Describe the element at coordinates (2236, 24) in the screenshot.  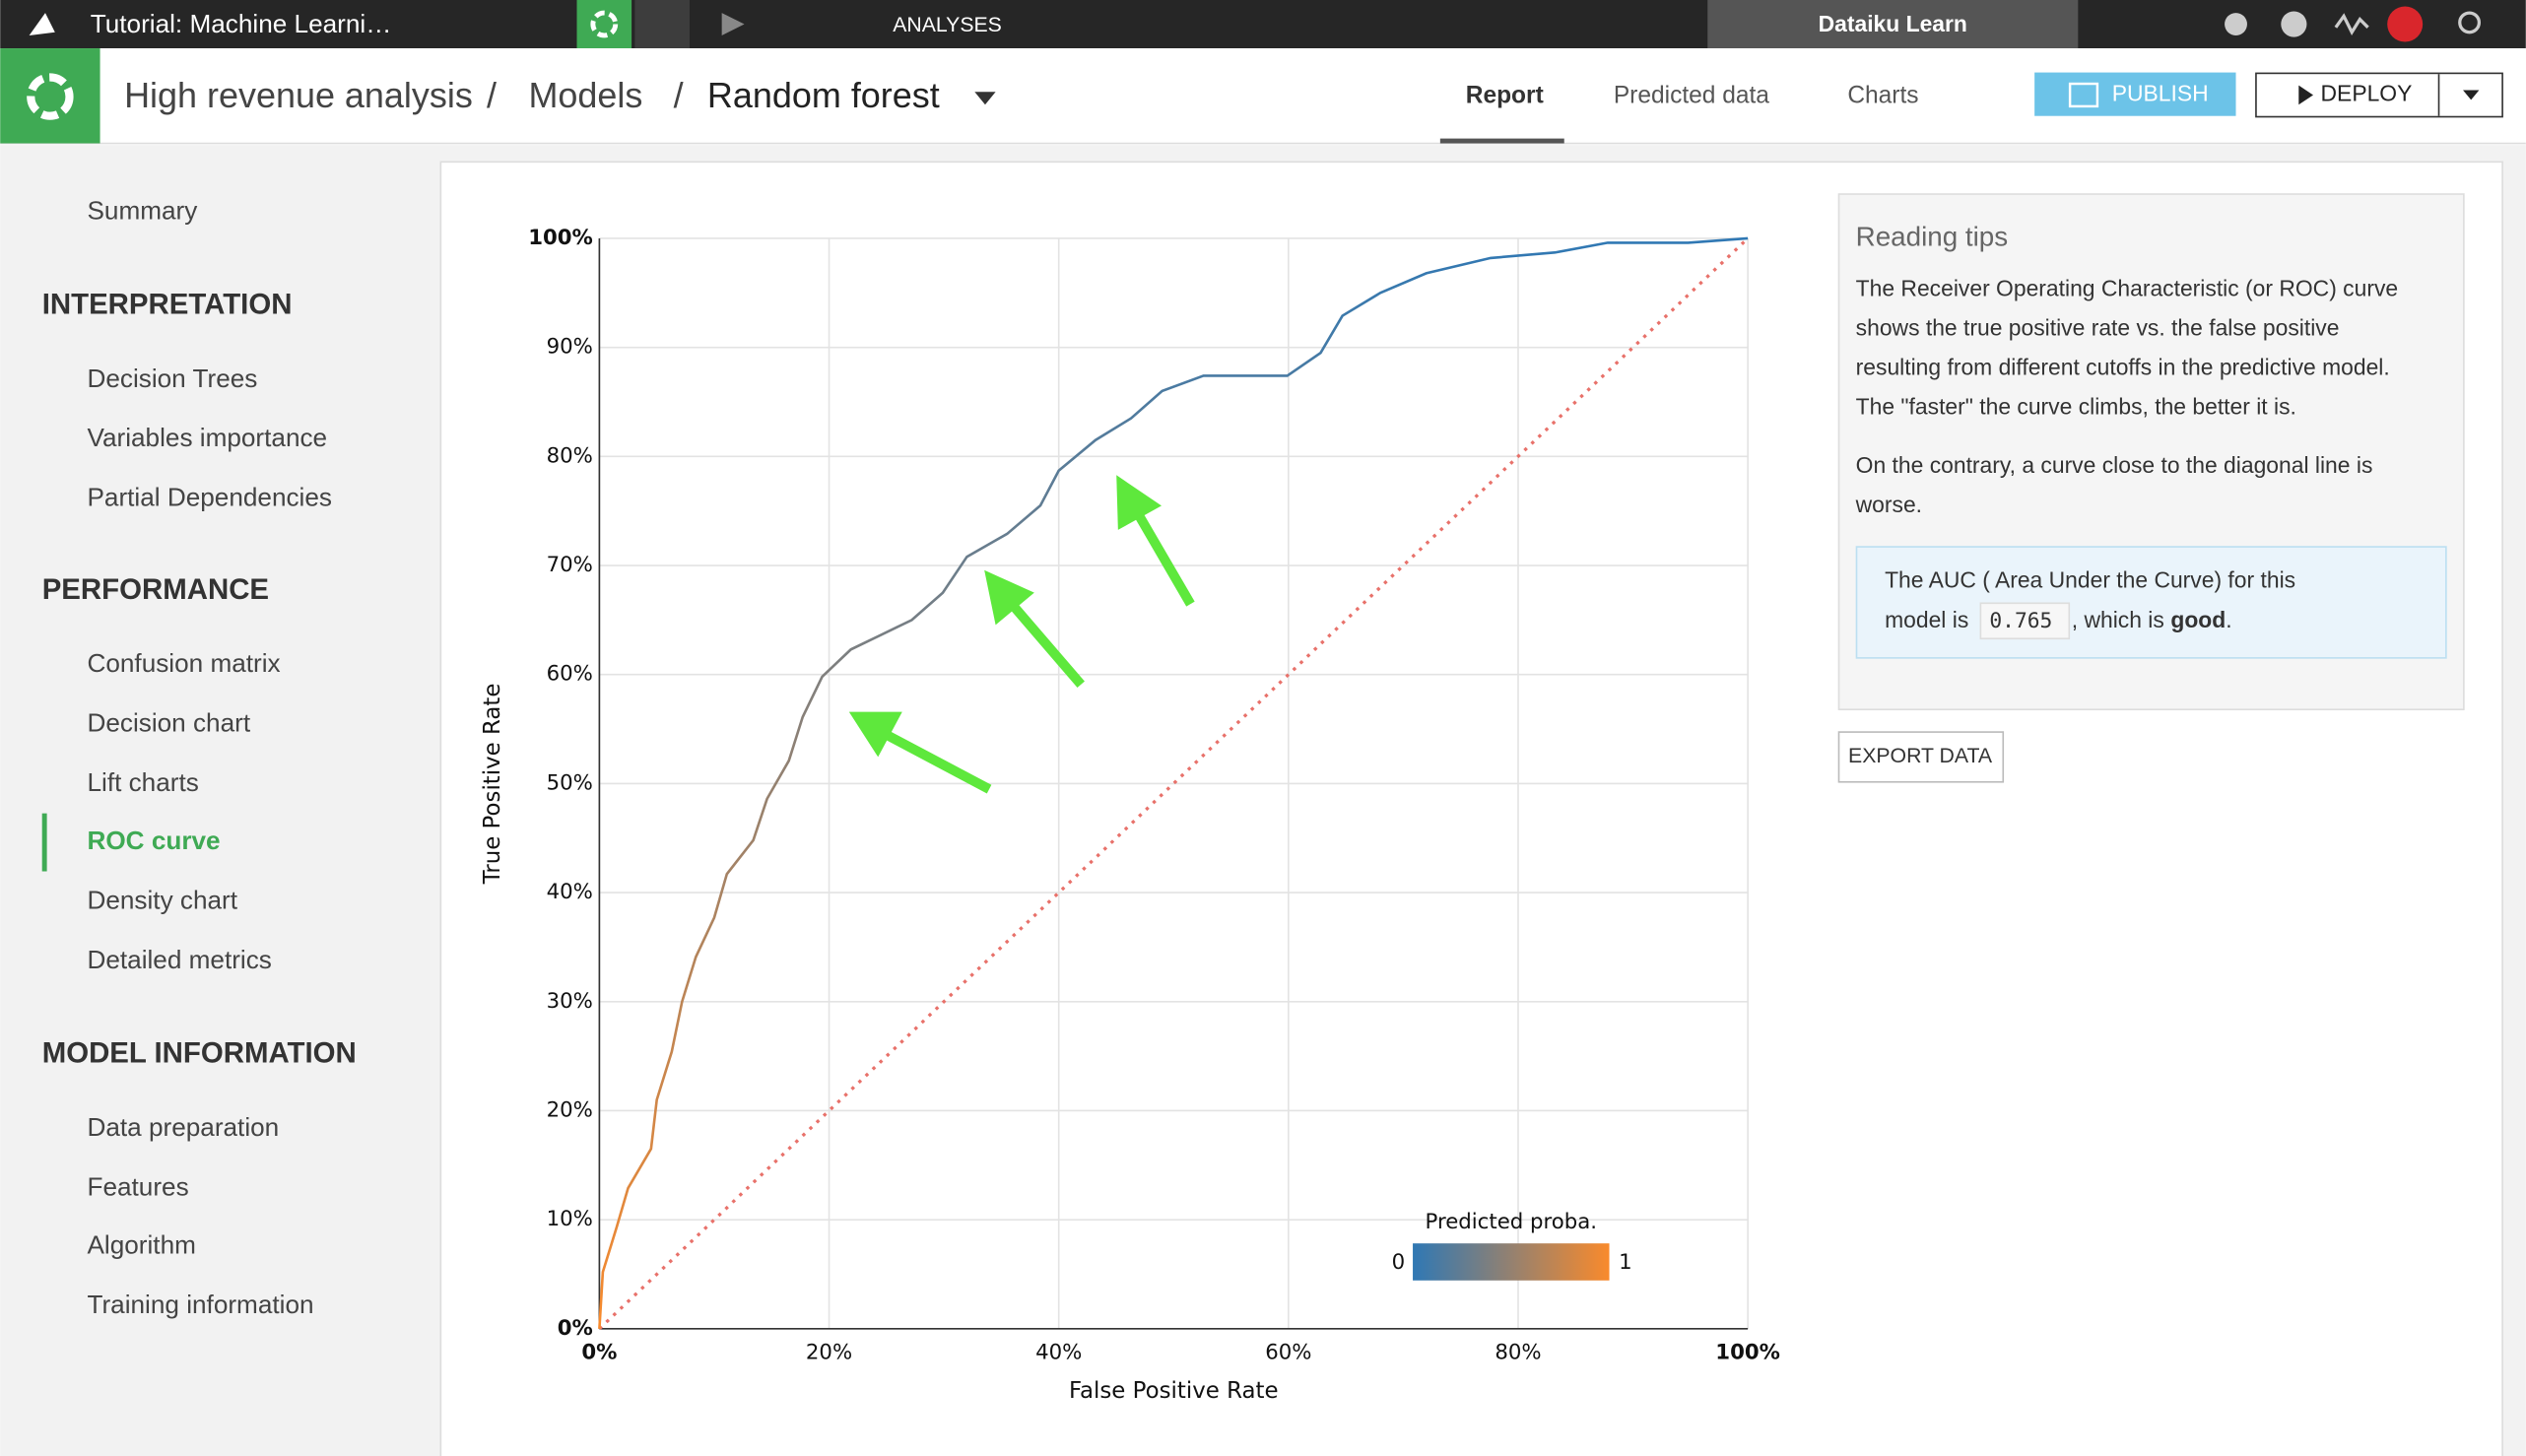
I see `settings-icon` at that location.